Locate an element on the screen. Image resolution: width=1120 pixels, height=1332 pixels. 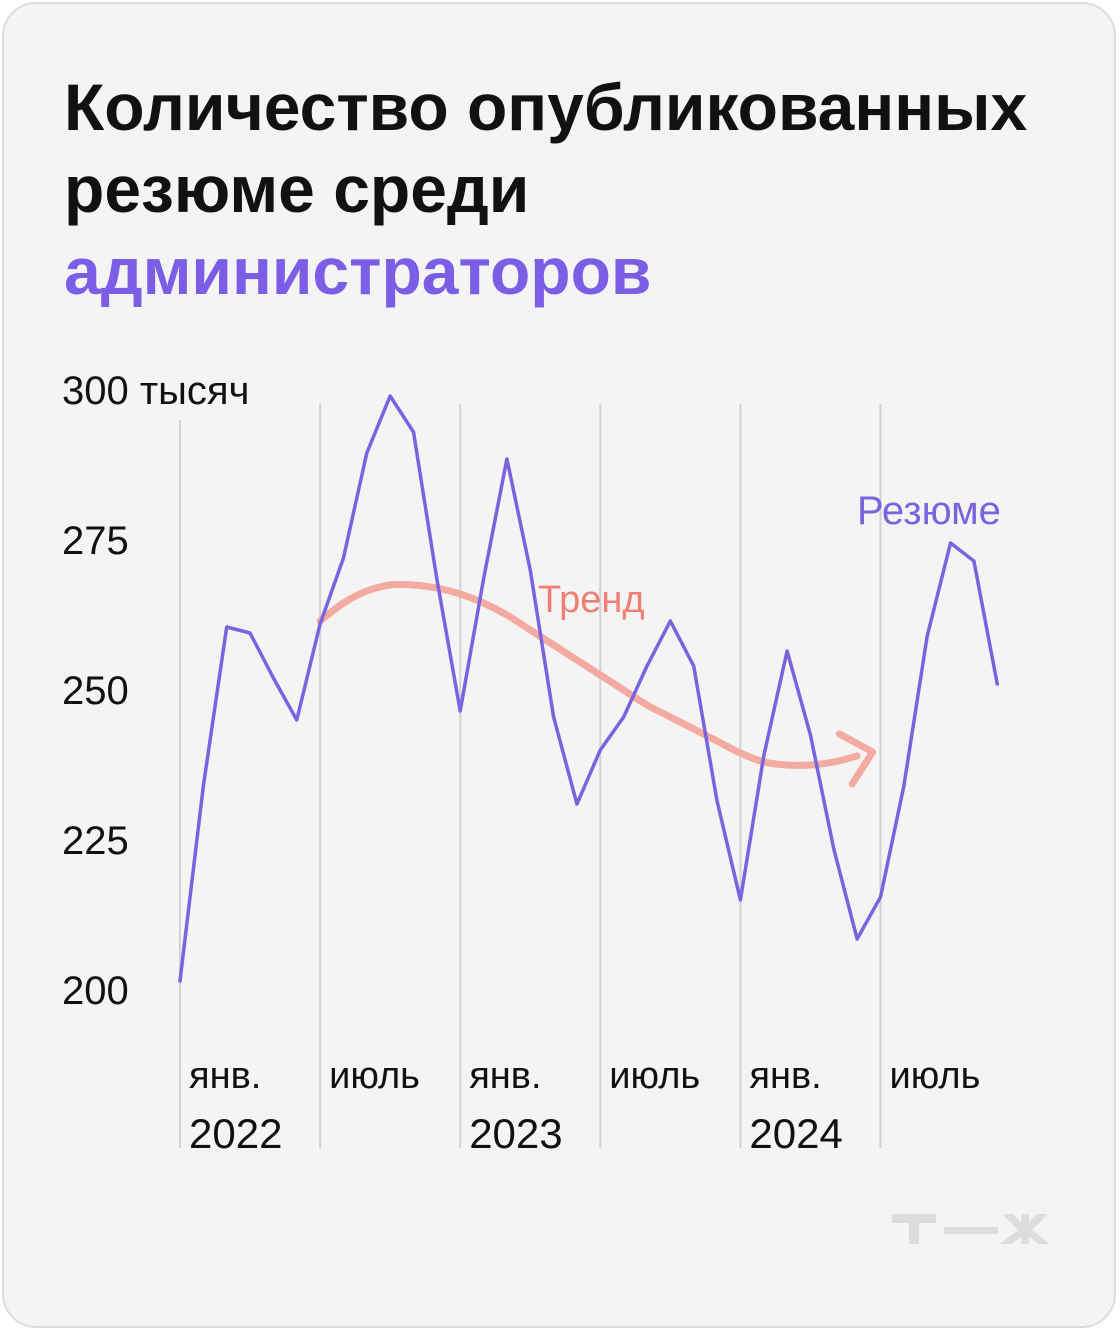
series-label-resume: Резюме is located at coordinates (929, 511).